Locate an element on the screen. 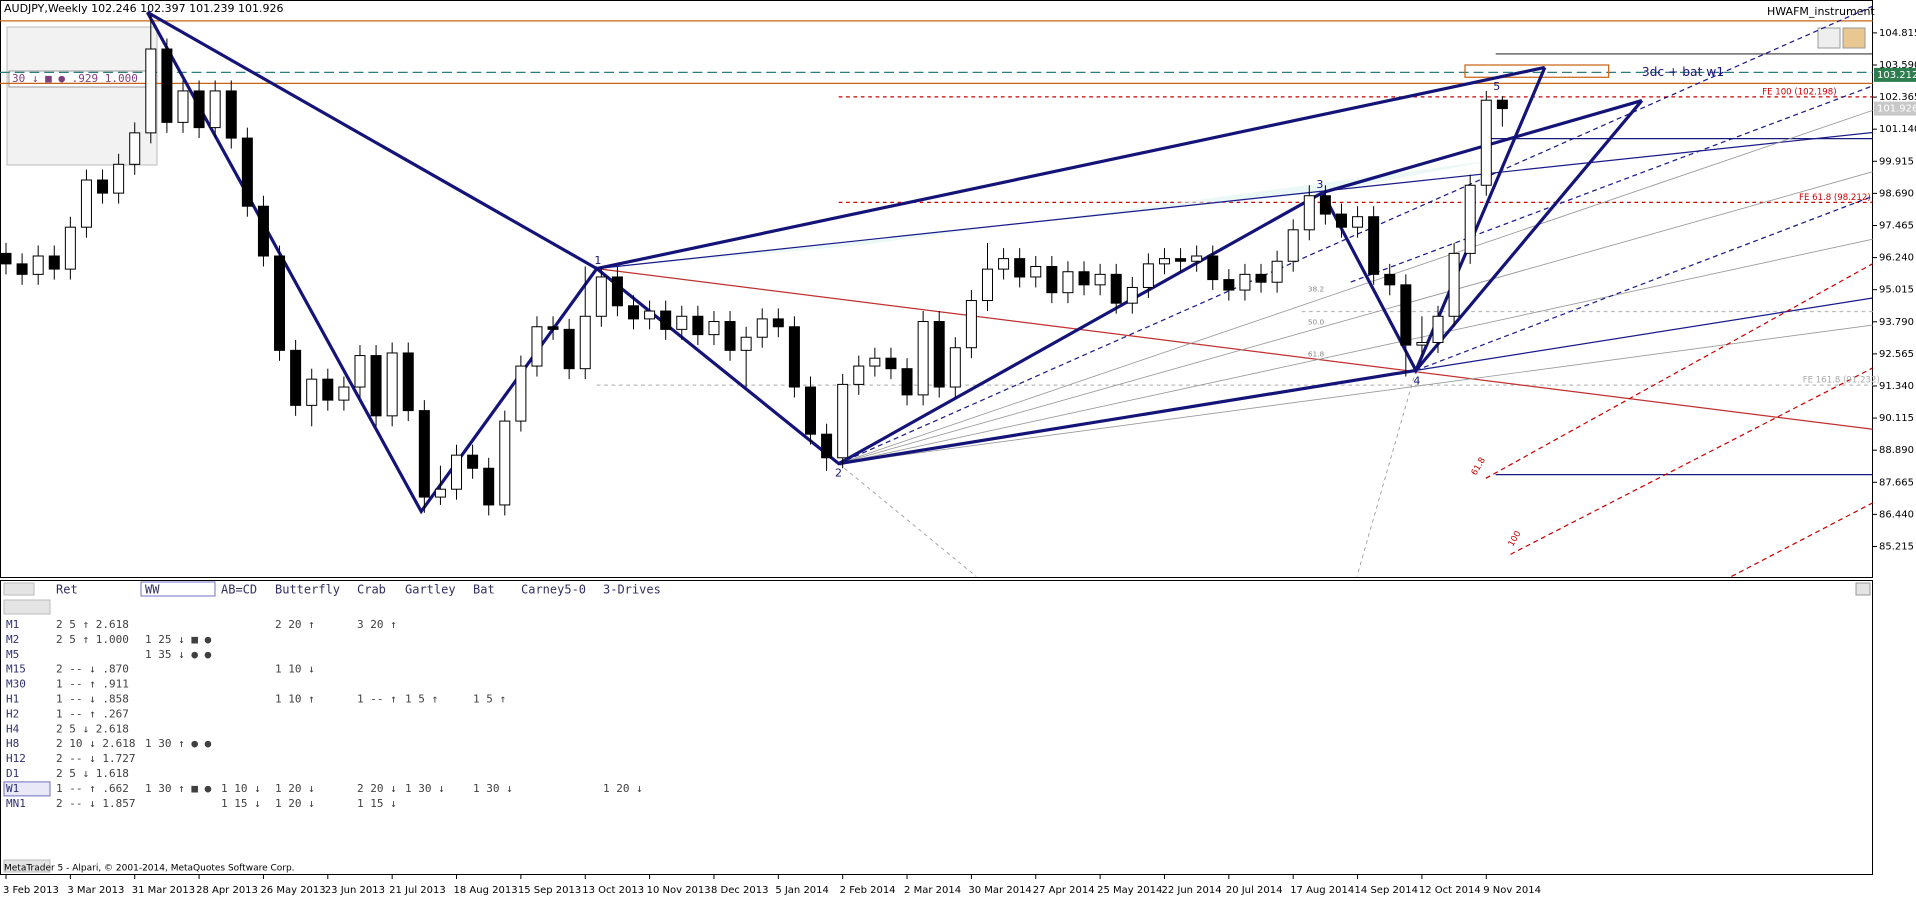 The width and height of the screenshot is (1916, 899). scanner-tab: WW is located at coordinates (152, 590).